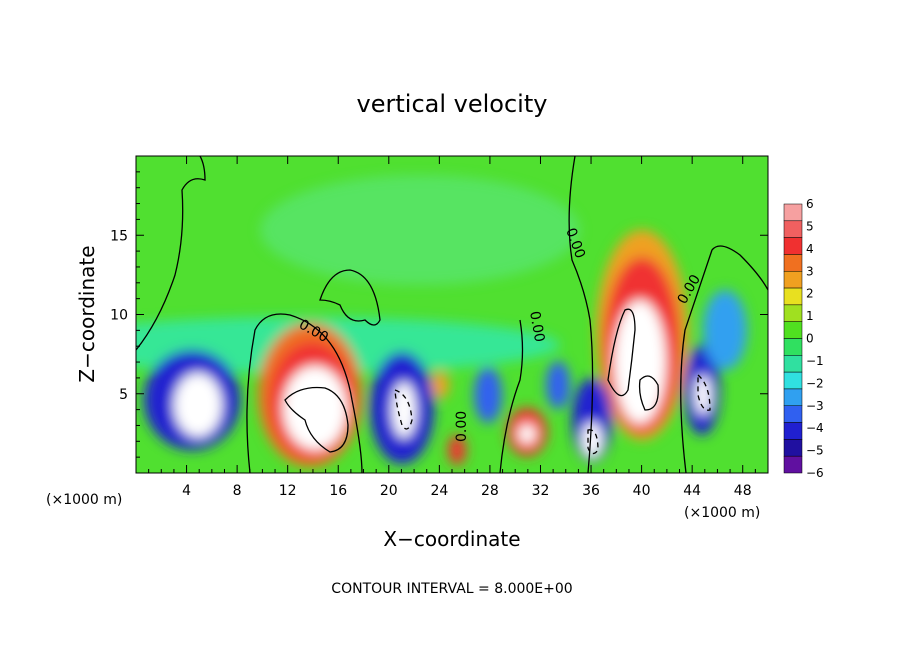 This screenshot has height=659, width=904. Describe the element at coordinates (527, 434) in the screenshot. I see `updraft-3-core` at that location.